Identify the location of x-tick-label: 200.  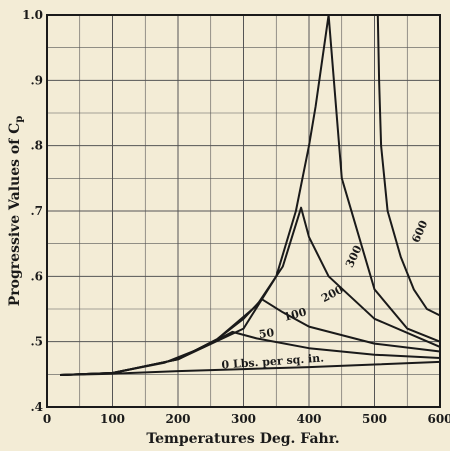
(177, 419).